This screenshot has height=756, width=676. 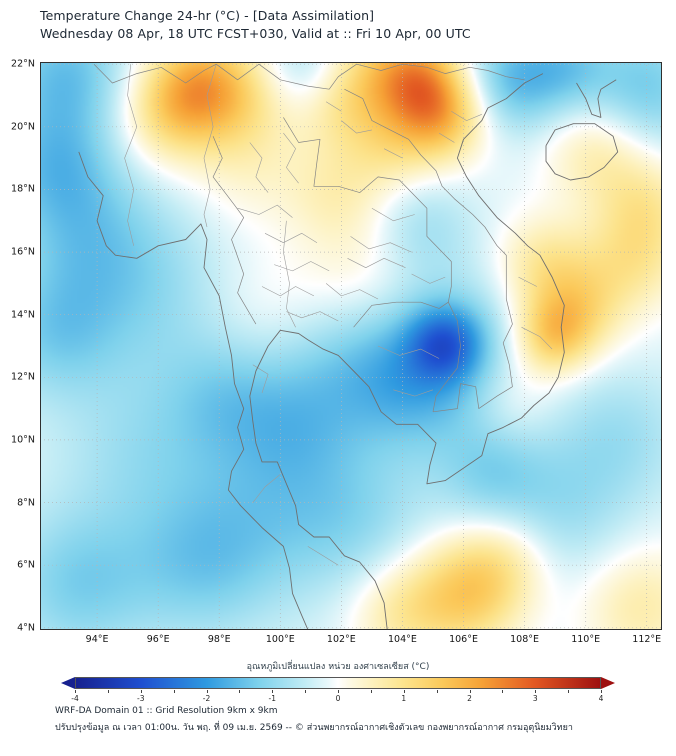 I want to click on colorbar-tick-label: 0, so click(x=338, y=698).